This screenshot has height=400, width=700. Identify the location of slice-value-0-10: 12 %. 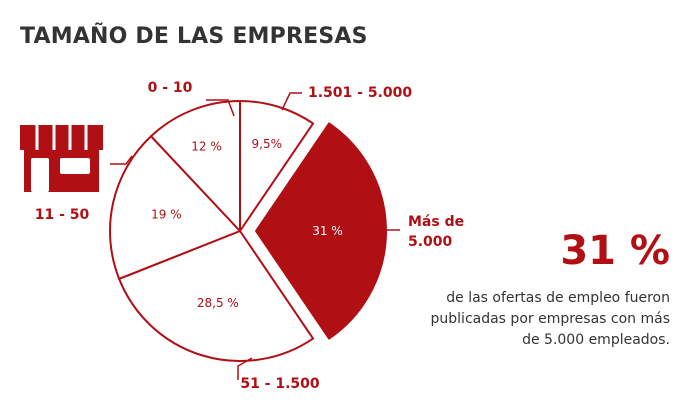
(206, 146).